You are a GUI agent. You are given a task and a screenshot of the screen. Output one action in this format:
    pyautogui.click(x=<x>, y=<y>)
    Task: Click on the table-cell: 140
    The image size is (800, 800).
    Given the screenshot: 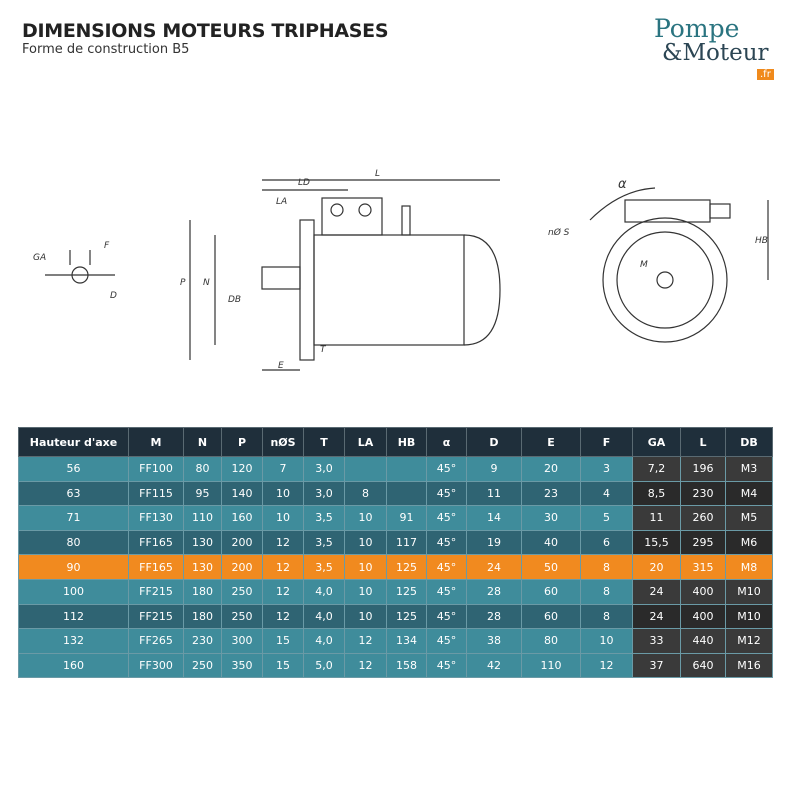 What is the action you would take?
    pyautogui.click(x=242, y=493)
    